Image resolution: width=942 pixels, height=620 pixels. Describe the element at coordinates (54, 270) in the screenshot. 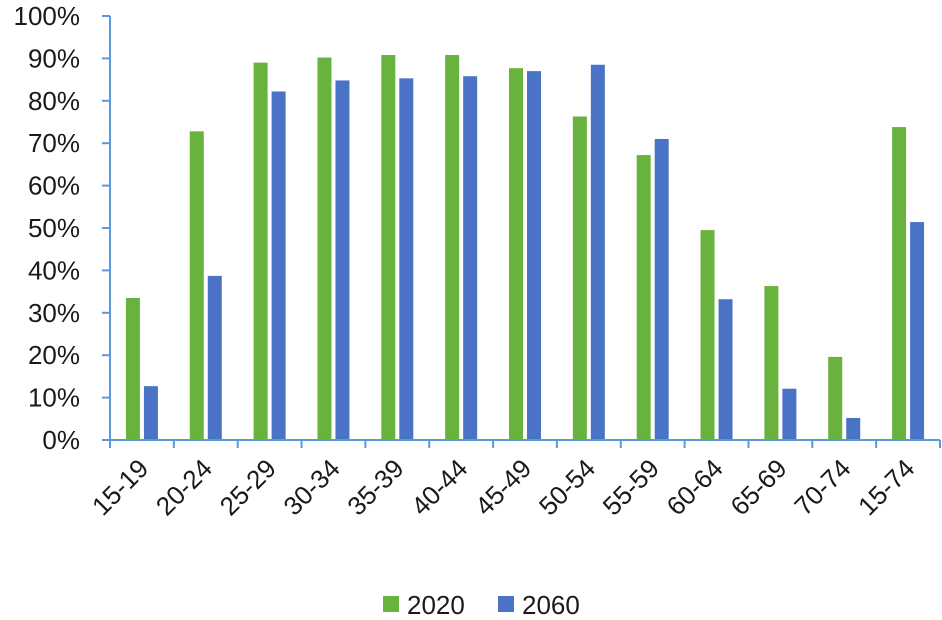

I see `y-tick-label: 40%` at that location.